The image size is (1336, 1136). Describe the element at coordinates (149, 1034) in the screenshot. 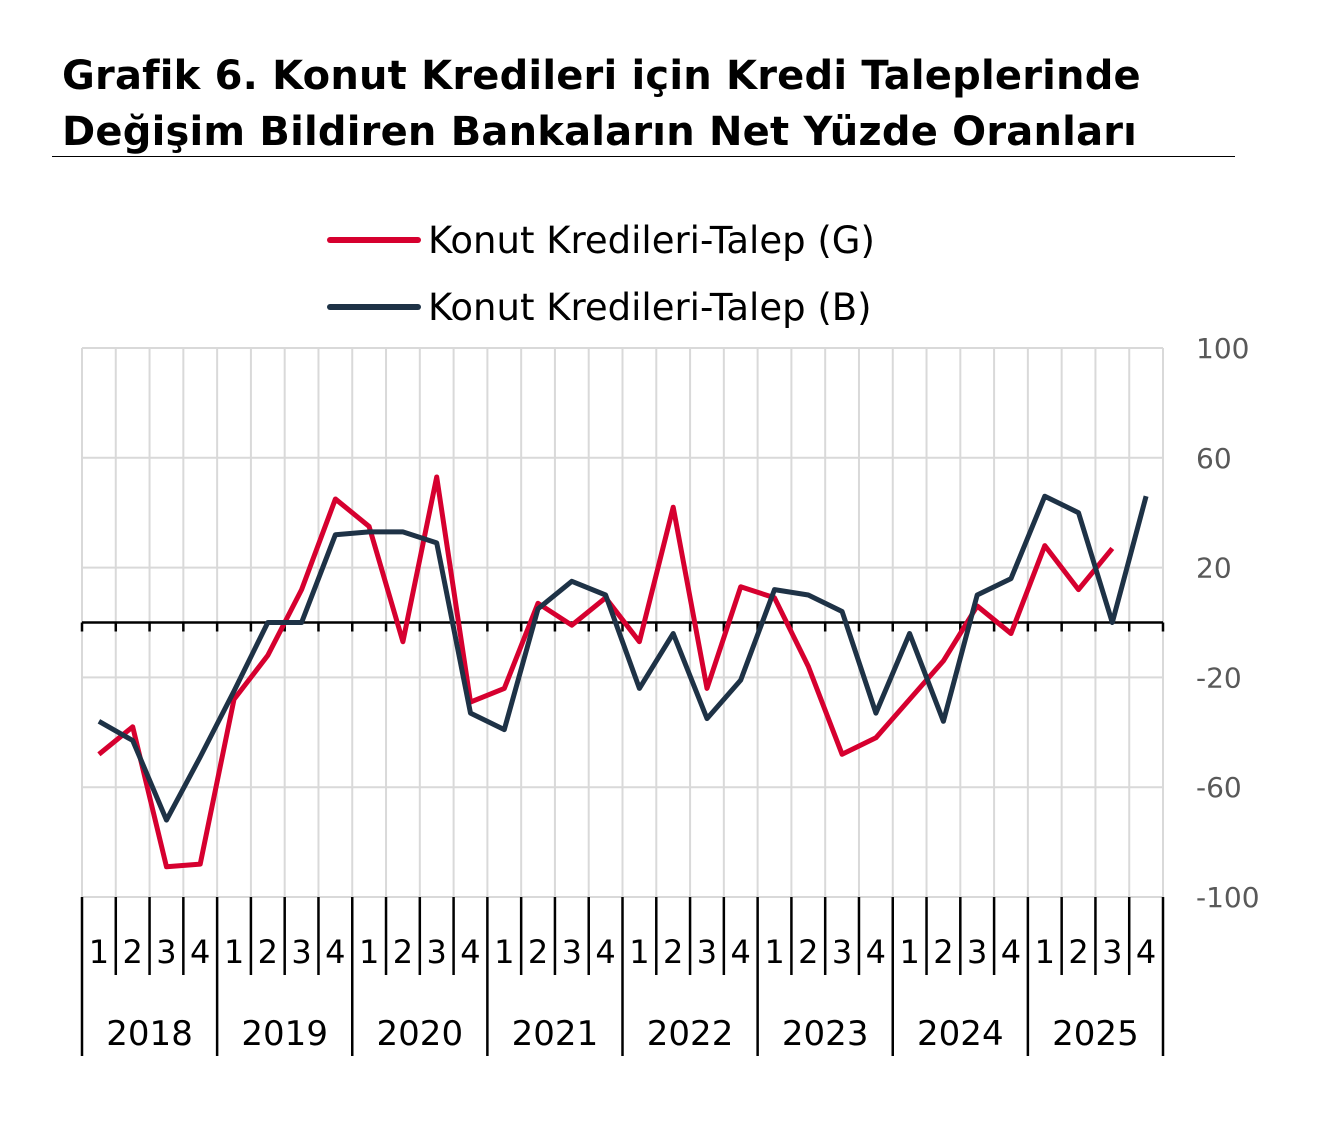

I see `year-label: 2018` at that location.